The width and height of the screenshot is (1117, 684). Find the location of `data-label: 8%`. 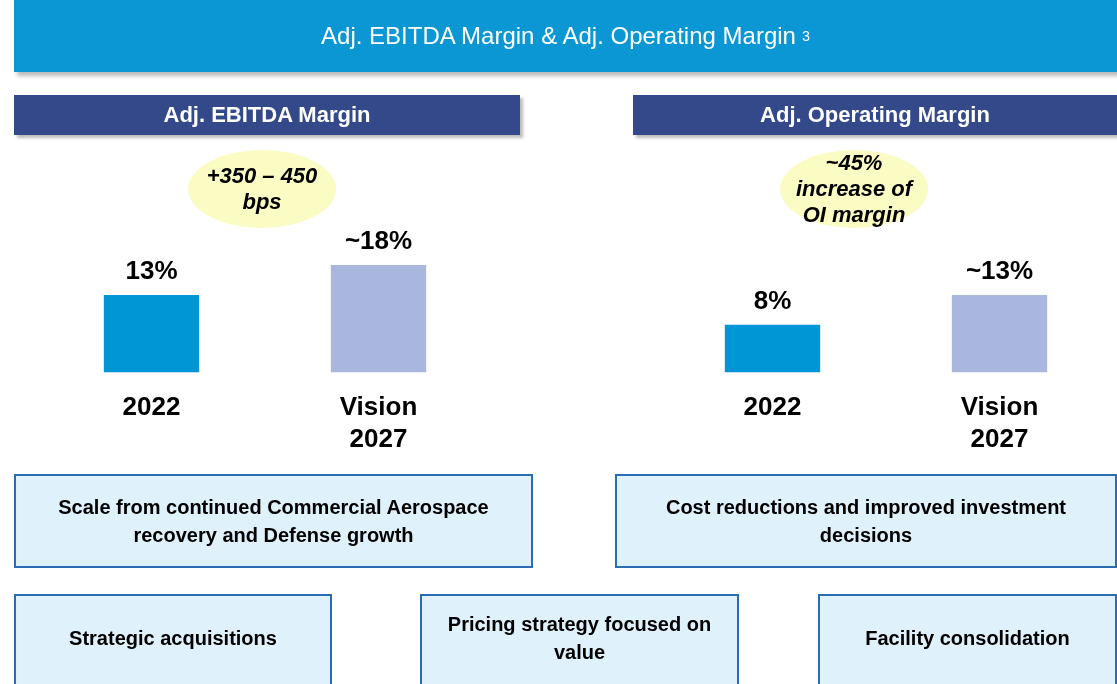

data-label: 8% is located at coordinates (772, 299).